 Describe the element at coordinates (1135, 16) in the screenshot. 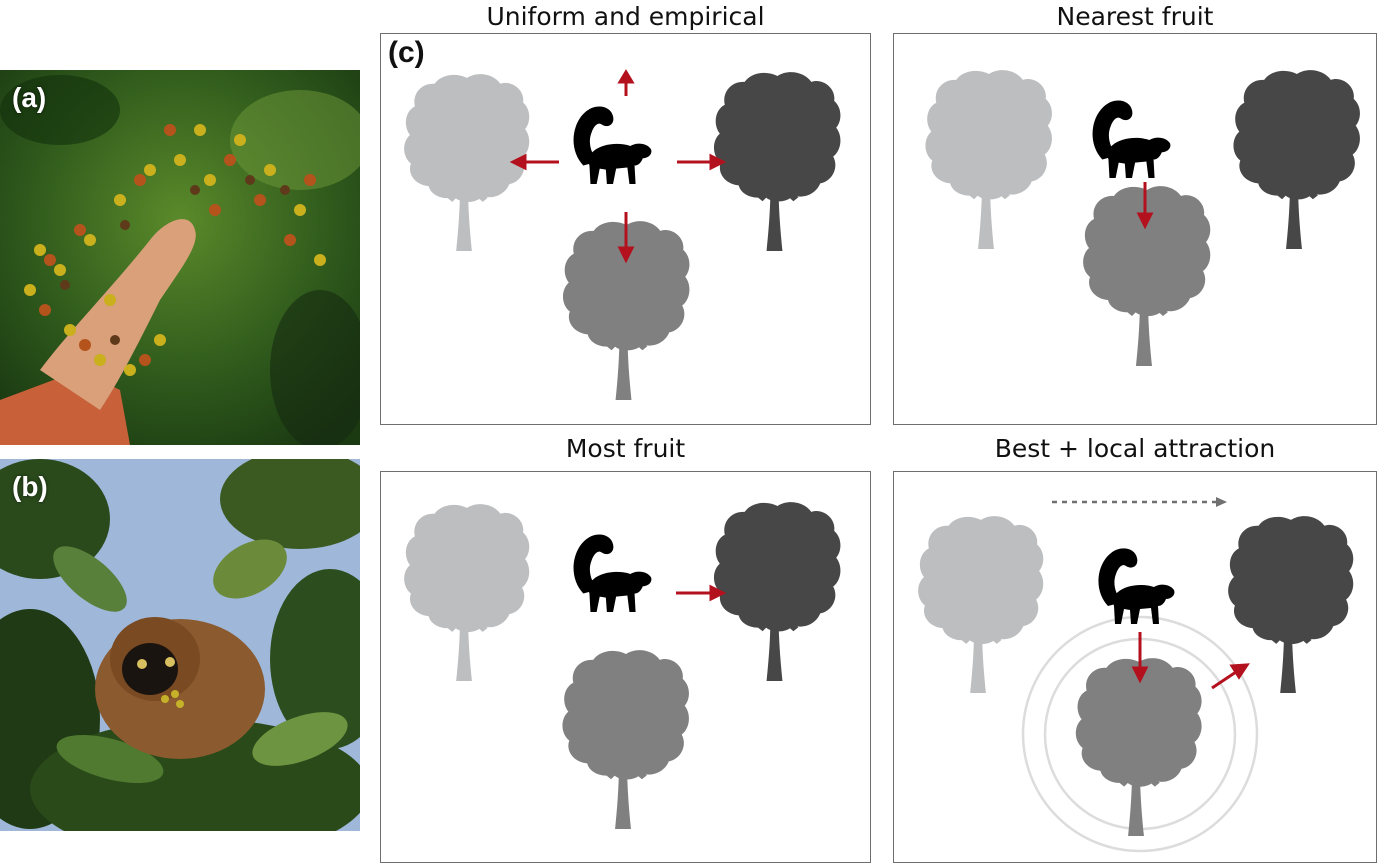

I see `panel-title-nearest-fruit: Nearest fruit` at that location.